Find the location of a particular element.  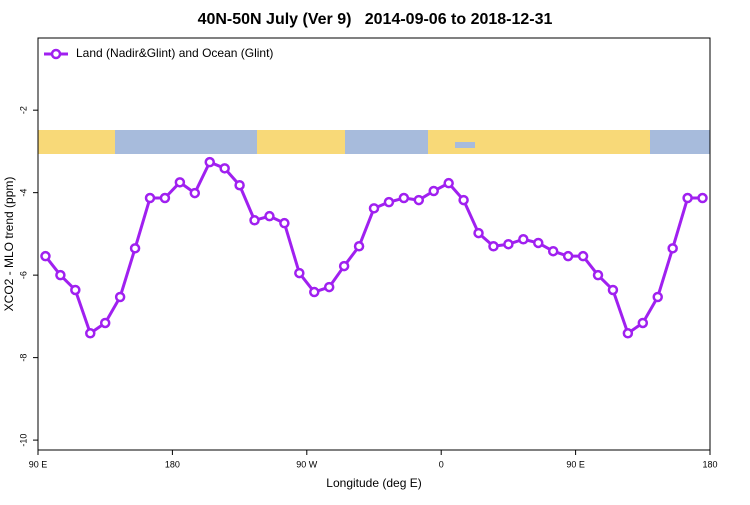

y-tick-label: -4 is located at coordinates (23, 193).